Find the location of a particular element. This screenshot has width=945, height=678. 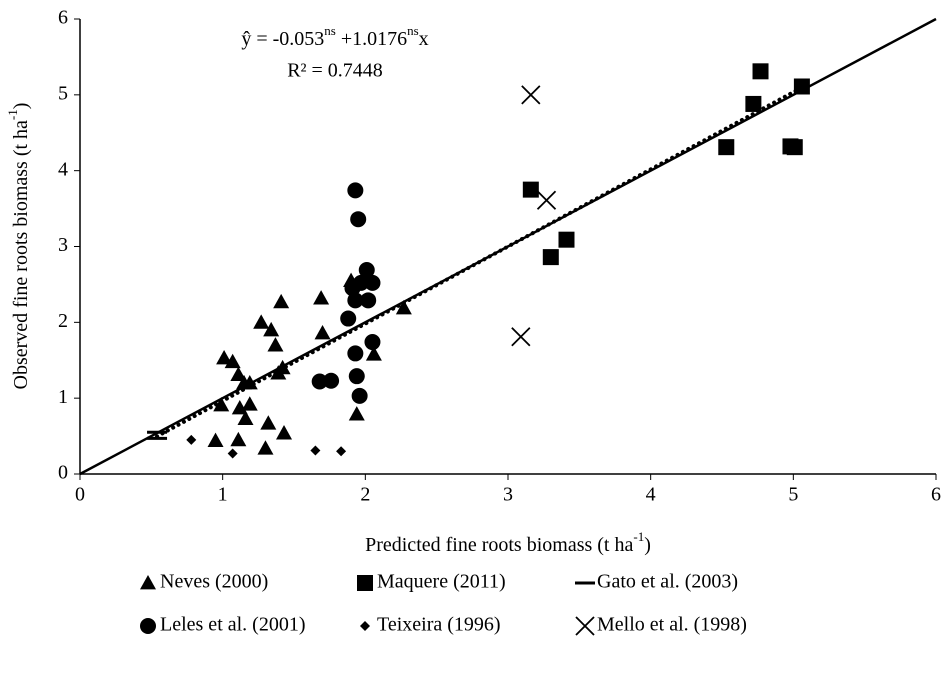

legend-label: Leles et al. (2001) is located at coordinates (233, 625).